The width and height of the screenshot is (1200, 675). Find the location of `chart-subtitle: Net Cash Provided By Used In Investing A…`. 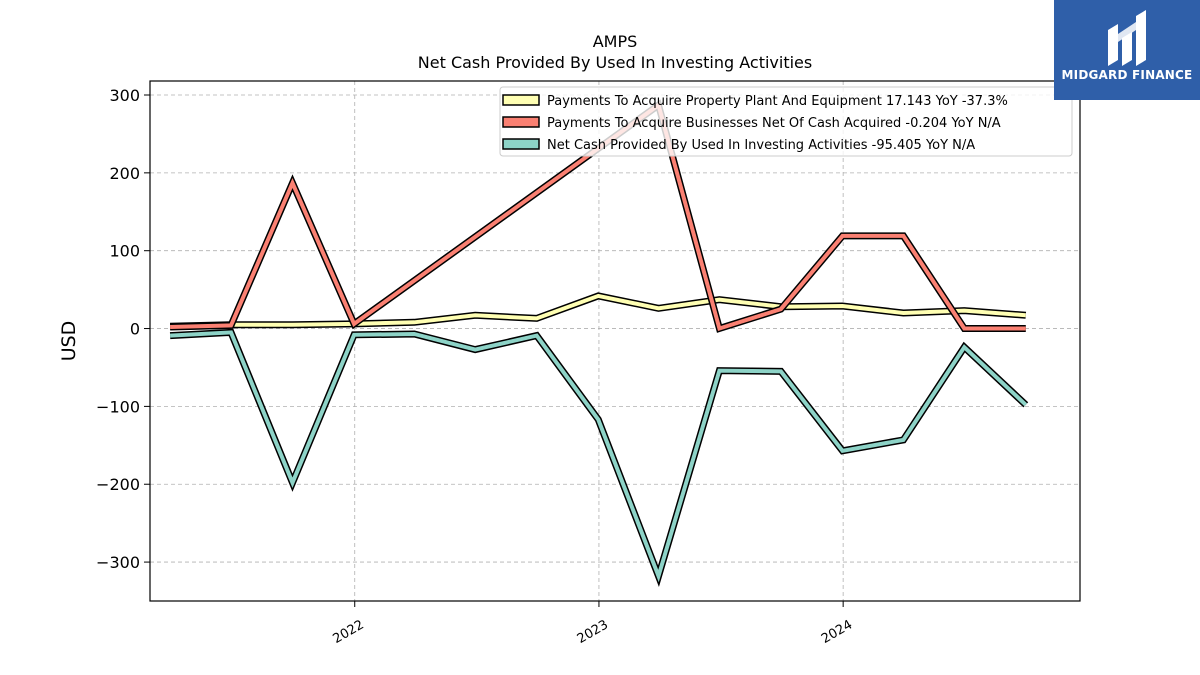

chart-subtitle: Net Cash Provided By Used In Investing A… is located at coordinates (615, 62).